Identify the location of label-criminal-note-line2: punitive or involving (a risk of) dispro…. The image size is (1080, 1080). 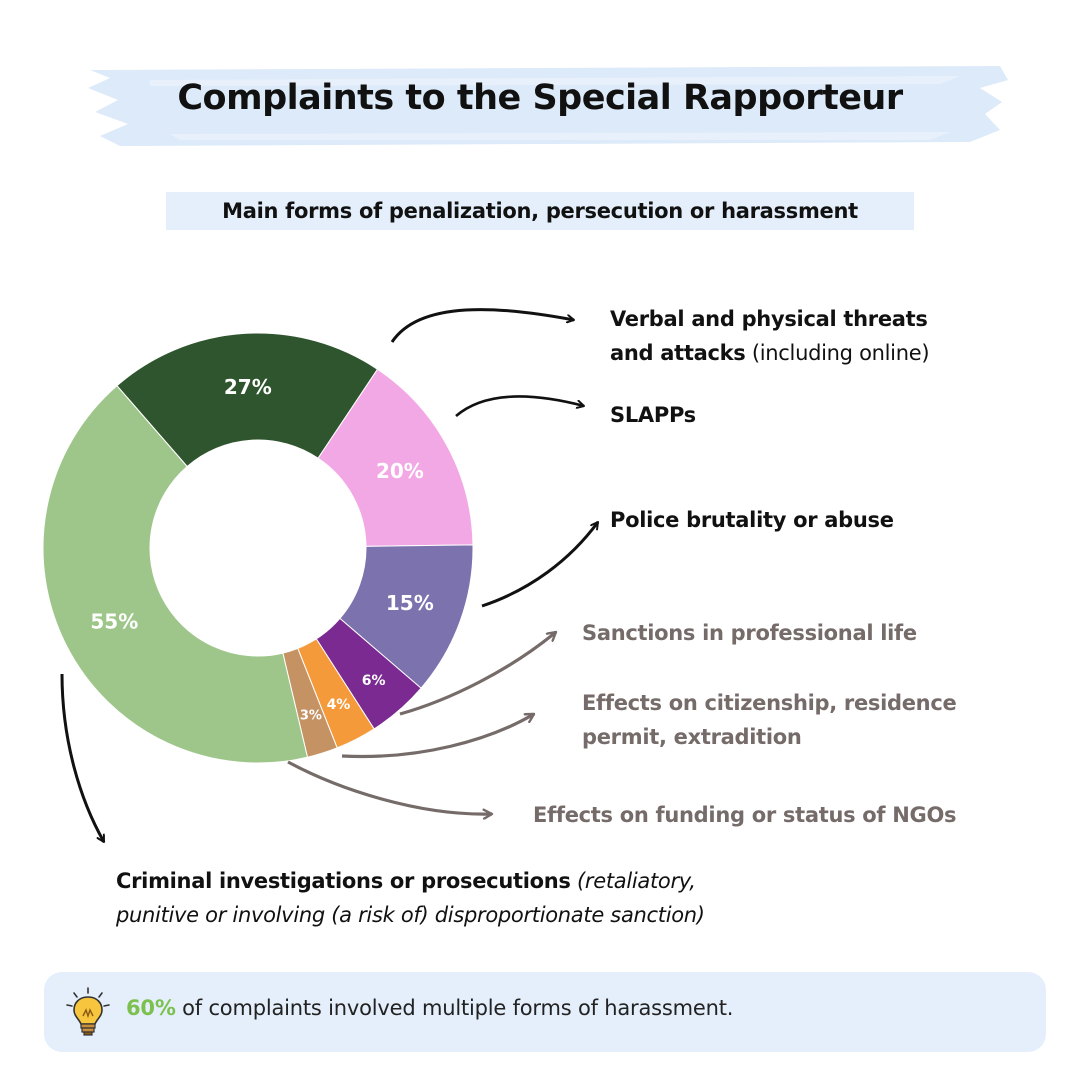
(410, 915).